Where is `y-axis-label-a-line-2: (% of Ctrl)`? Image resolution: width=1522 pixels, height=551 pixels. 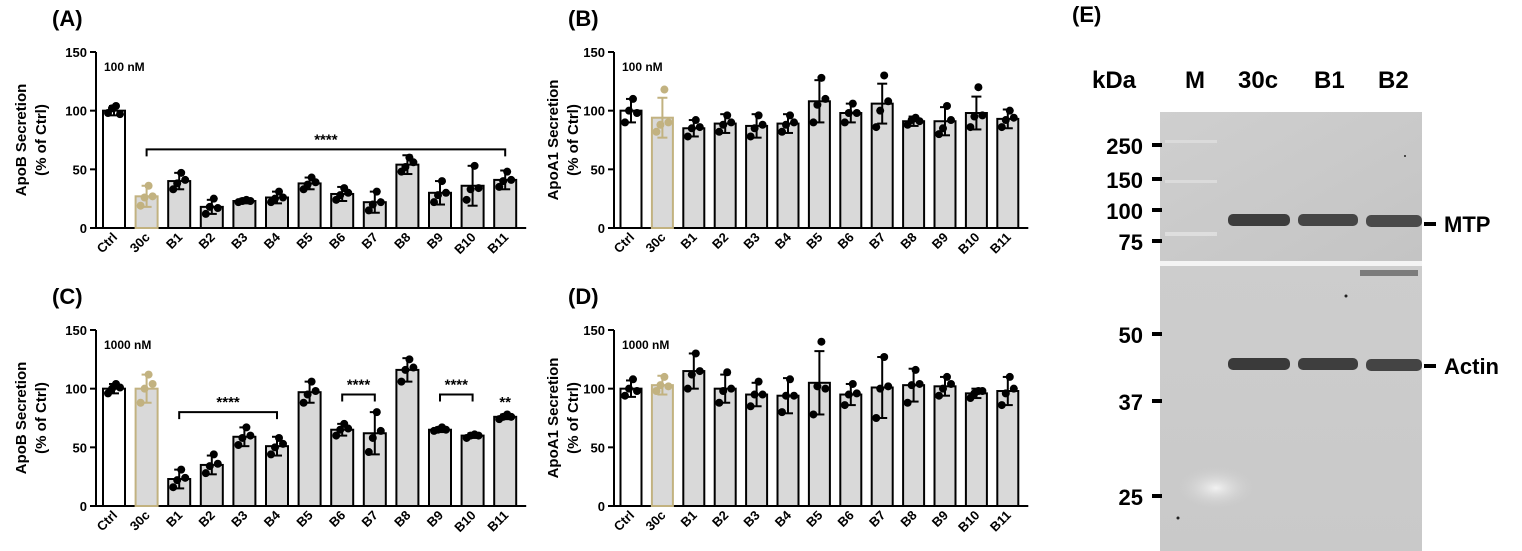 y-axis-label-a-line-2: (% of Ctrl) is located at coordinates (41, 140).